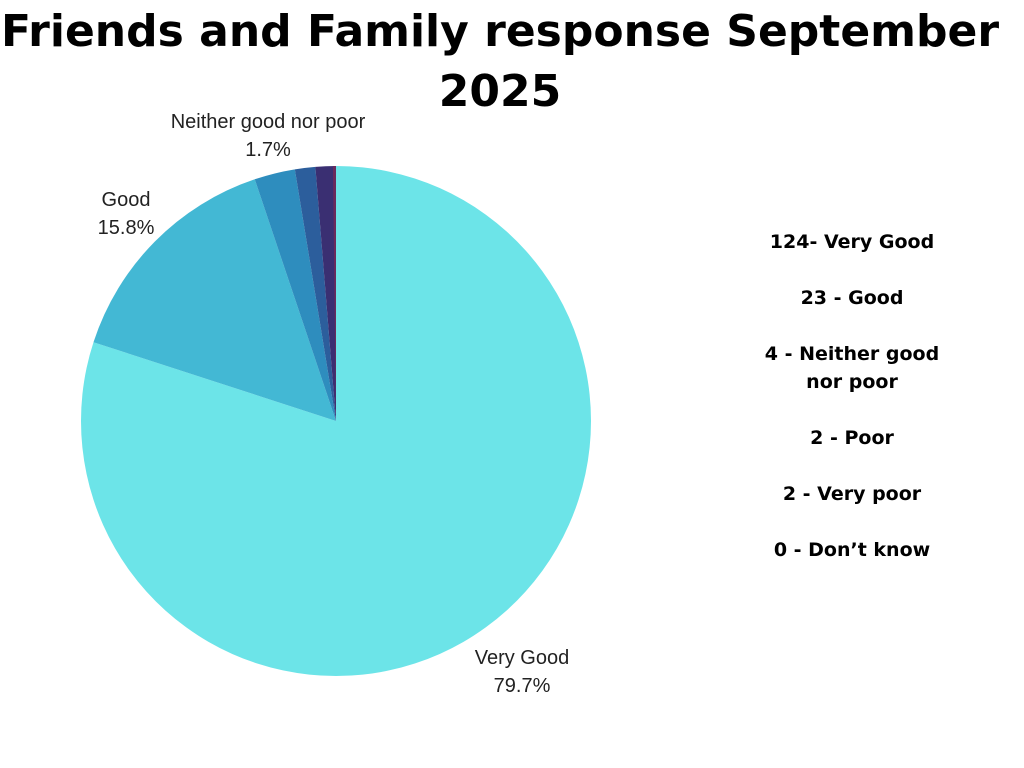  Describe the element at coordinates (852, 494) in the screenshot. I see `legend-item-very-poor: 2 - Very poor` at that location.